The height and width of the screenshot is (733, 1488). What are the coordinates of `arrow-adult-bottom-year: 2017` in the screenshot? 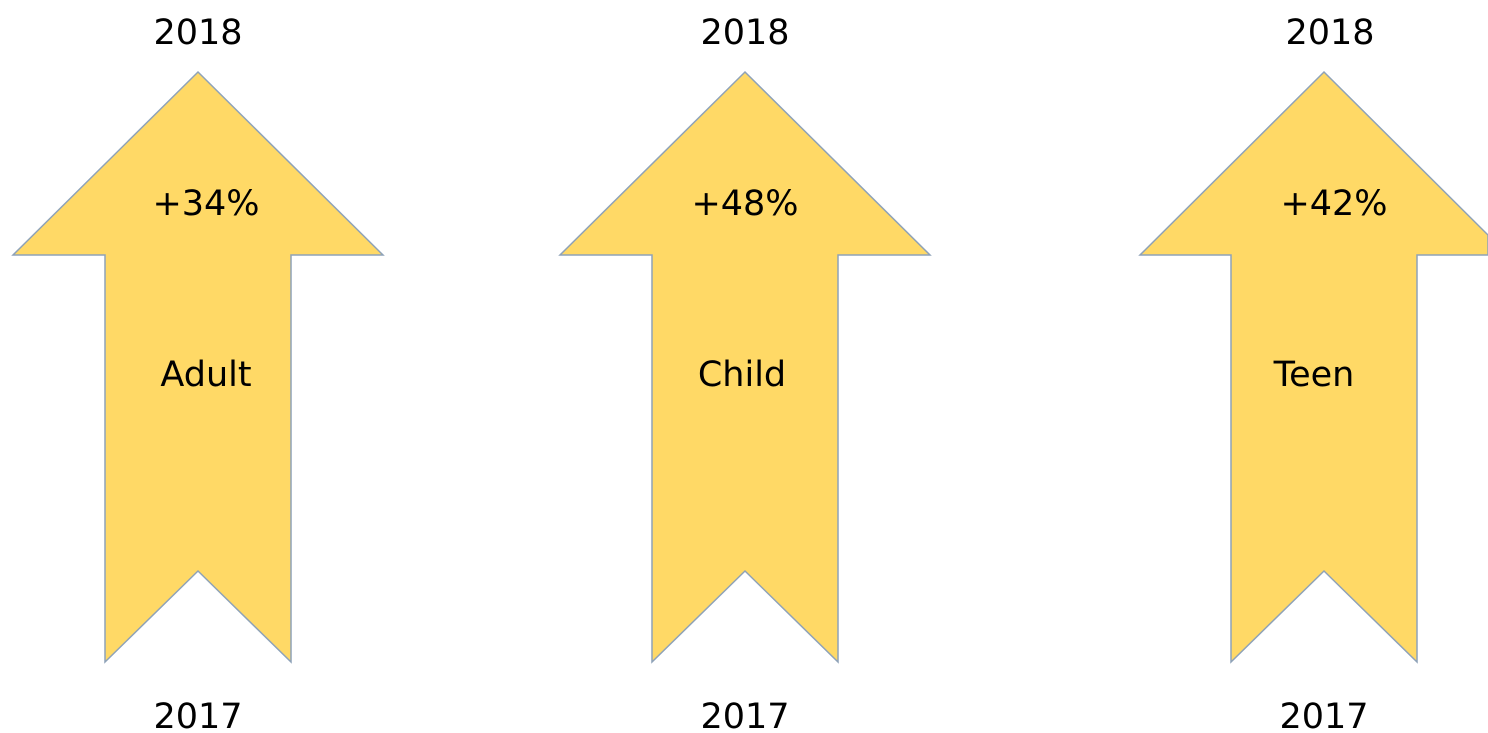 It's located at (197, 715).